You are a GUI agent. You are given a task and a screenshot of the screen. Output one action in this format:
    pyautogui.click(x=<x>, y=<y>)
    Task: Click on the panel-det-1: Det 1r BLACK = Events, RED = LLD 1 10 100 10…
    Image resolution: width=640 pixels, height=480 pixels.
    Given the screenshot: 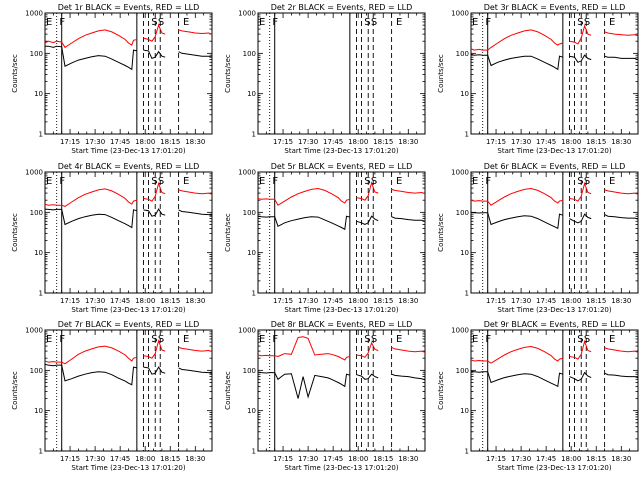 What is the action you would take?
    pyautogui.click(x=112, y=79)
    